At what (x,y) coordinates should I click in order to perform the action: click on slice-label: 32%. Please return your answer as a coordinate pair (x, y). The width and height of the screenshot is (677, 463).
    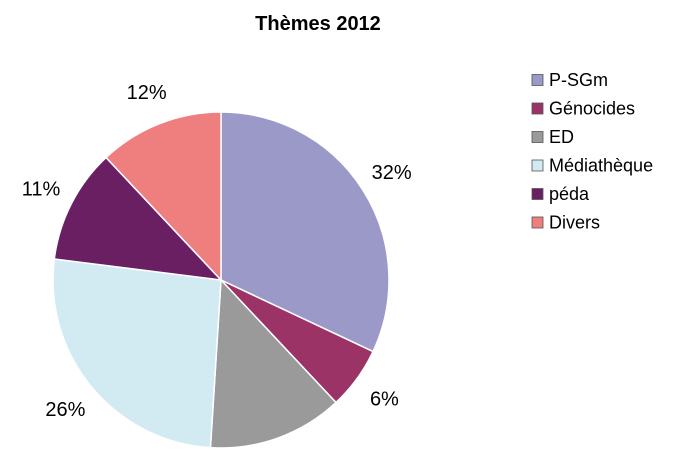
    Looking at the image, I should click on (392, 173).